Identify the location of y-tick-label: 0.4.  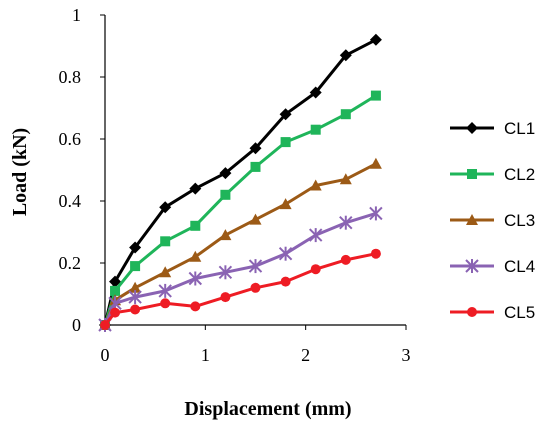
(70, 201).